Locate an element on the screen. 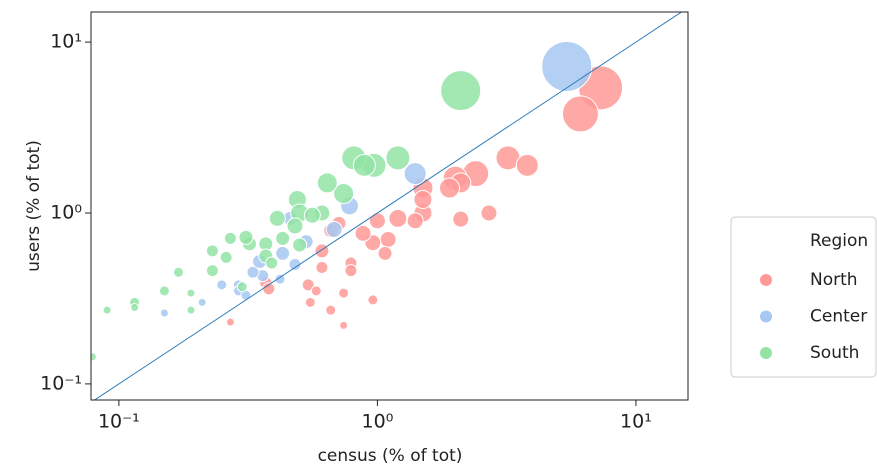  x-axis-label: census (% of tot) is located at coordinates (390, 456).